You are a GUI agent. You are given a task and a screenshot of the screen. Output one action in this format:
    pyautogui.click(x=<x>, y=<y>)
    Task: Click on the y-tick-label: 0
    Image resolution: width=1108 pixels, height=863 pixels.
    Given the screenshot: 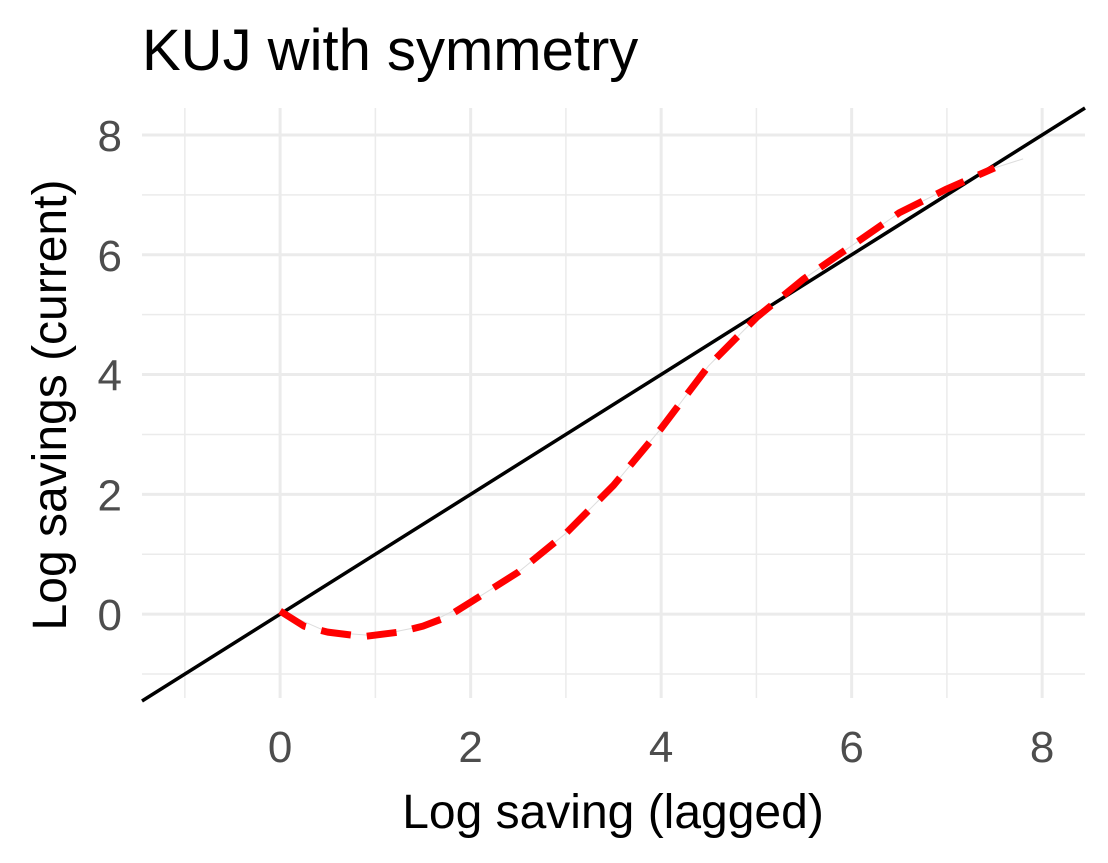 What is the action you would take?
    pyautogui.click(x=110, y=615)
    